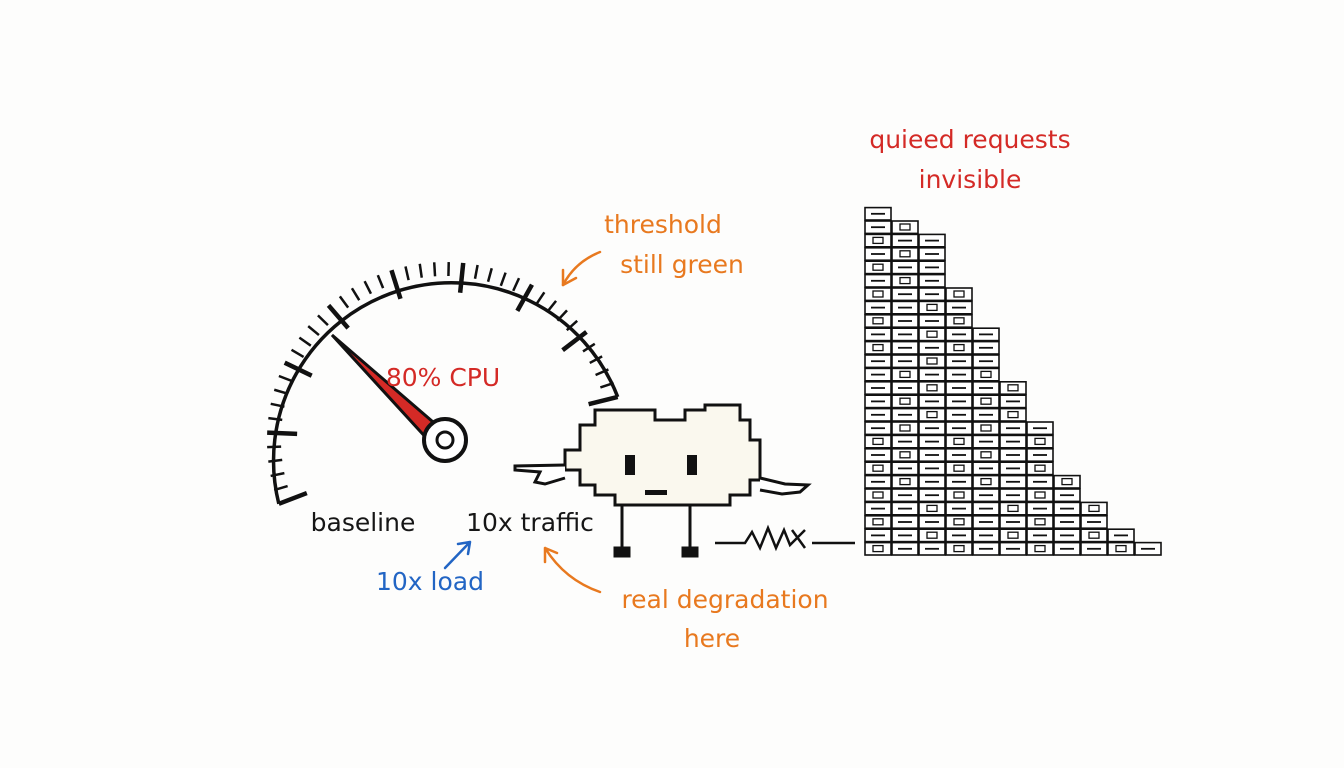 Image resolution: width=1344 pixels, height=768 pixels. Describe the element at coordinates (724, 599) in the screenshot. I see `label-degradation: real degradation` at that location.